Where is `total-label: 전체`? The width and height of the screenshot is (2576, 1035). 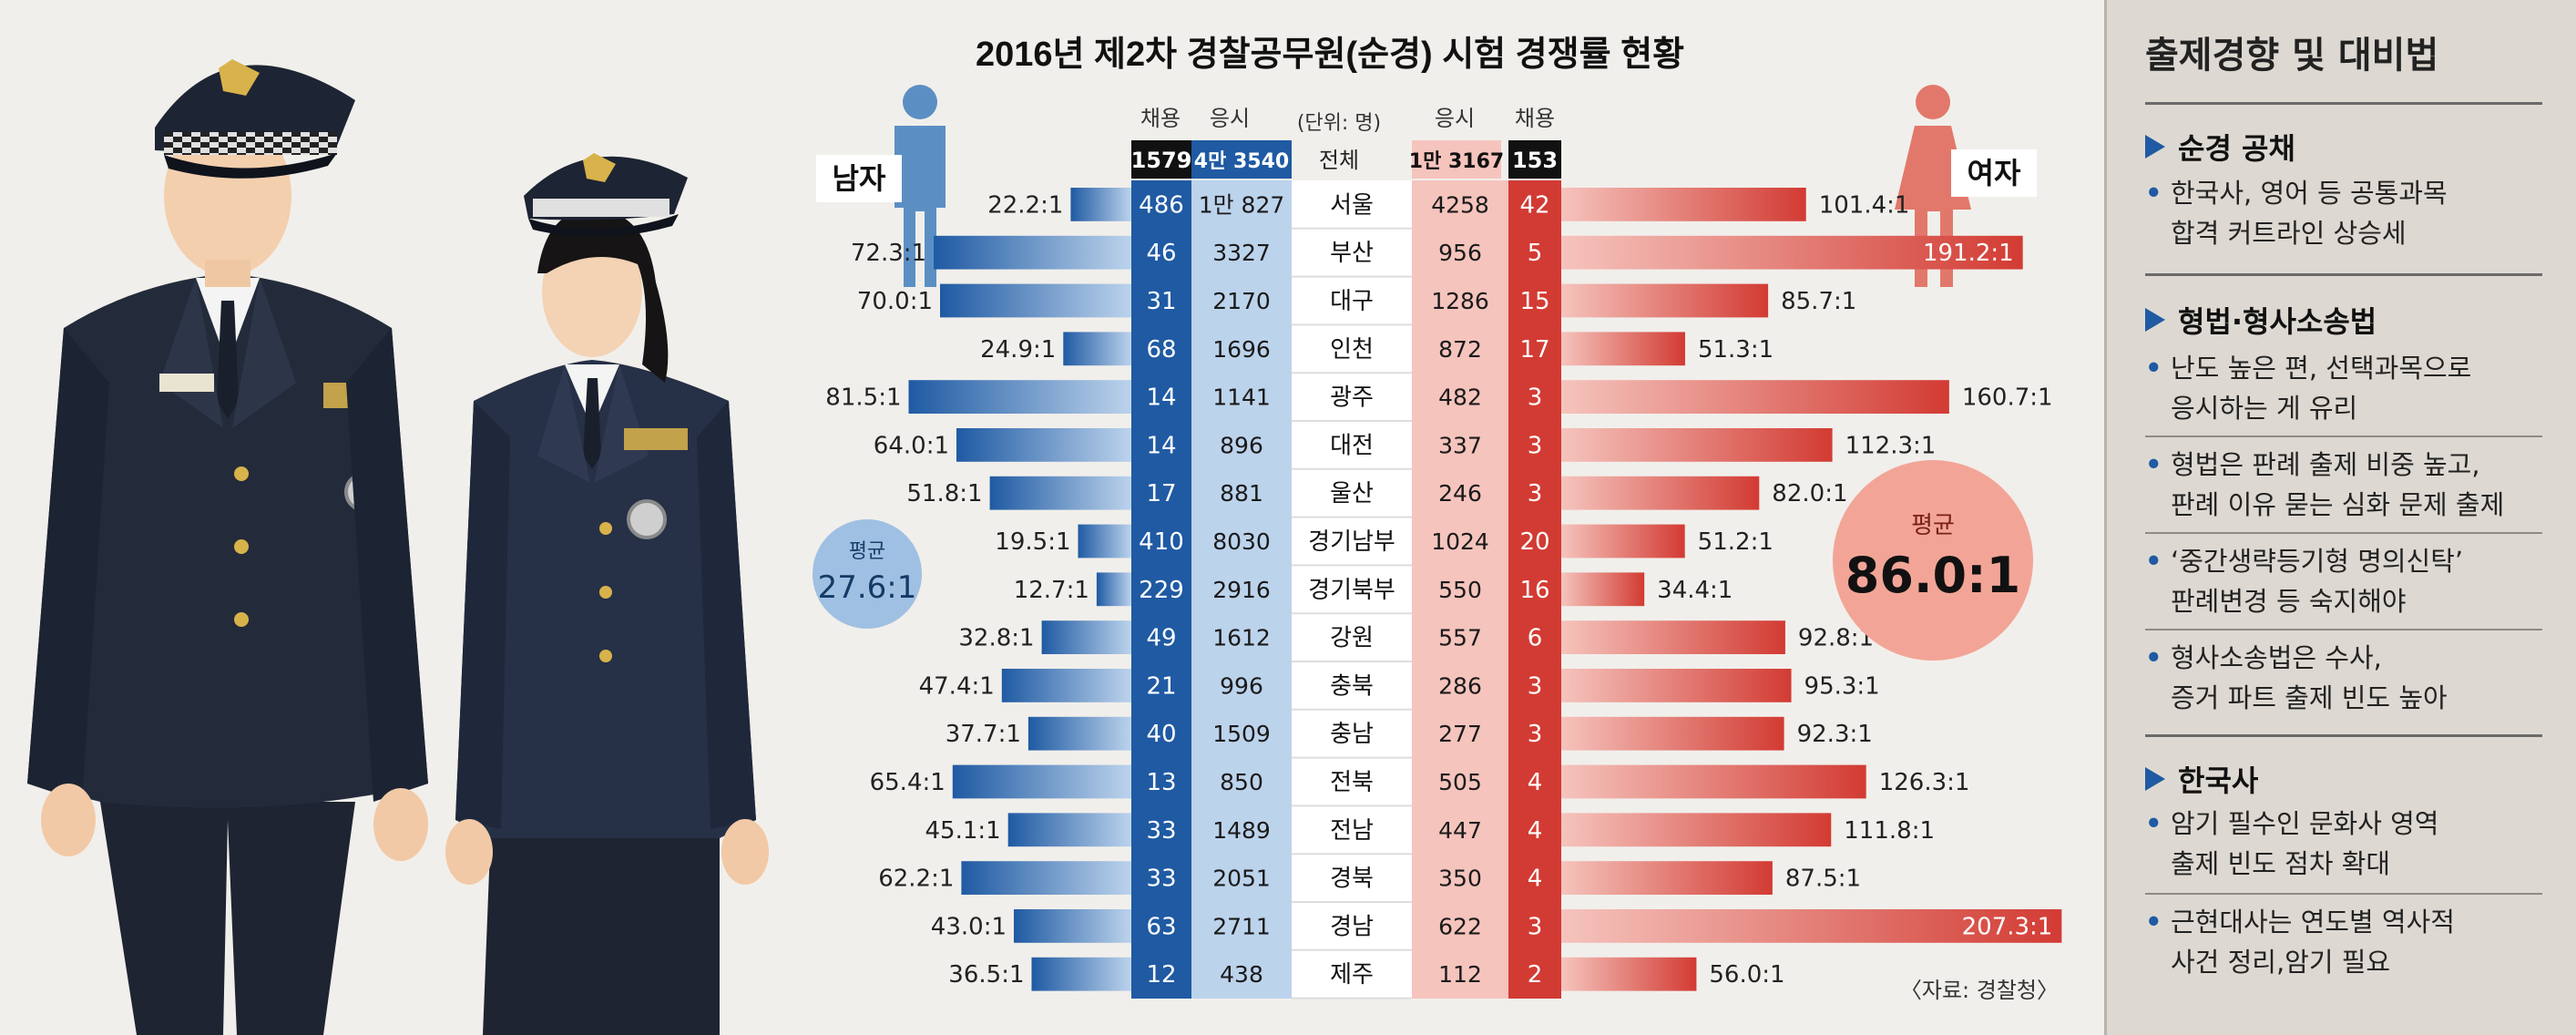
total-label: 전체 is located at coordinates (1339, 160).